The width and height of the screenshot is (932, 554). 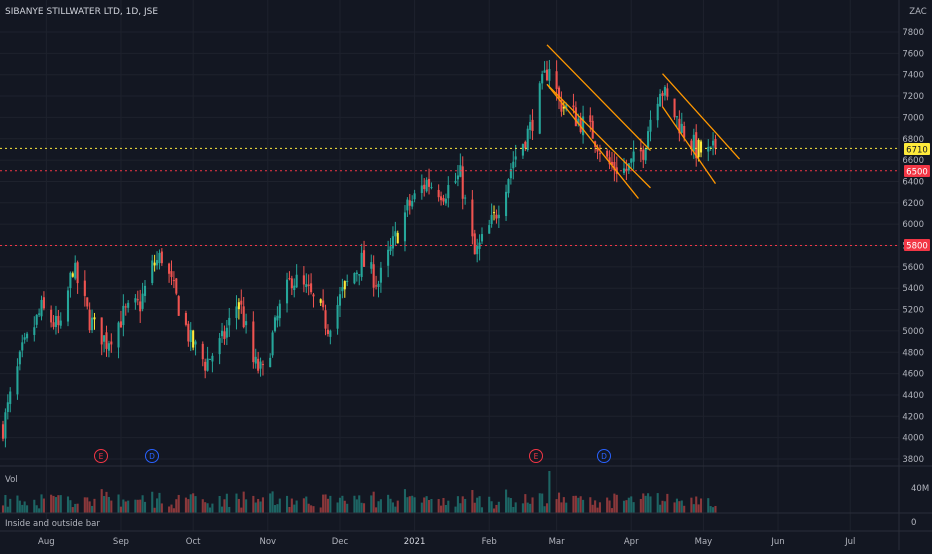 I want to click on event-marker-D, so click(x=152, y=456).